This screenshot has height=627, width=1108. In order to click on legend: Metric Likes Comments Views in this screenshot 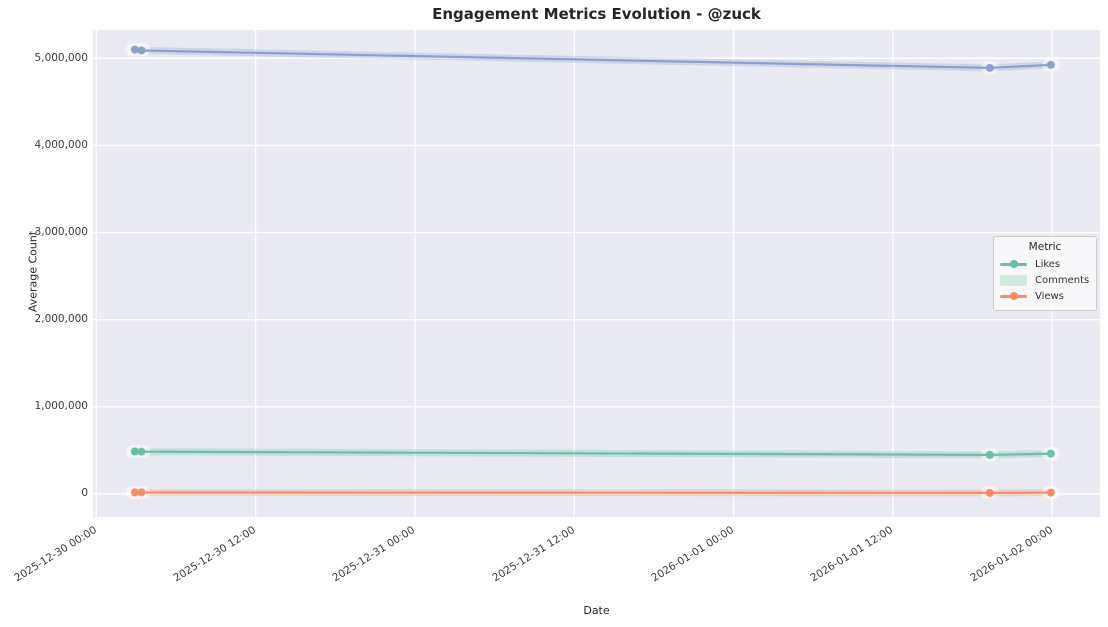, I will do `click(1045, 273)`.